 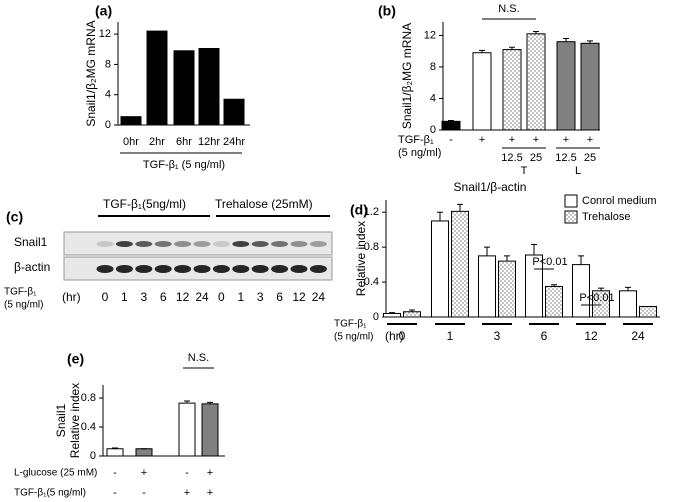 I want to click on x-tick-label: 2hr, so click(x=157, y=142).